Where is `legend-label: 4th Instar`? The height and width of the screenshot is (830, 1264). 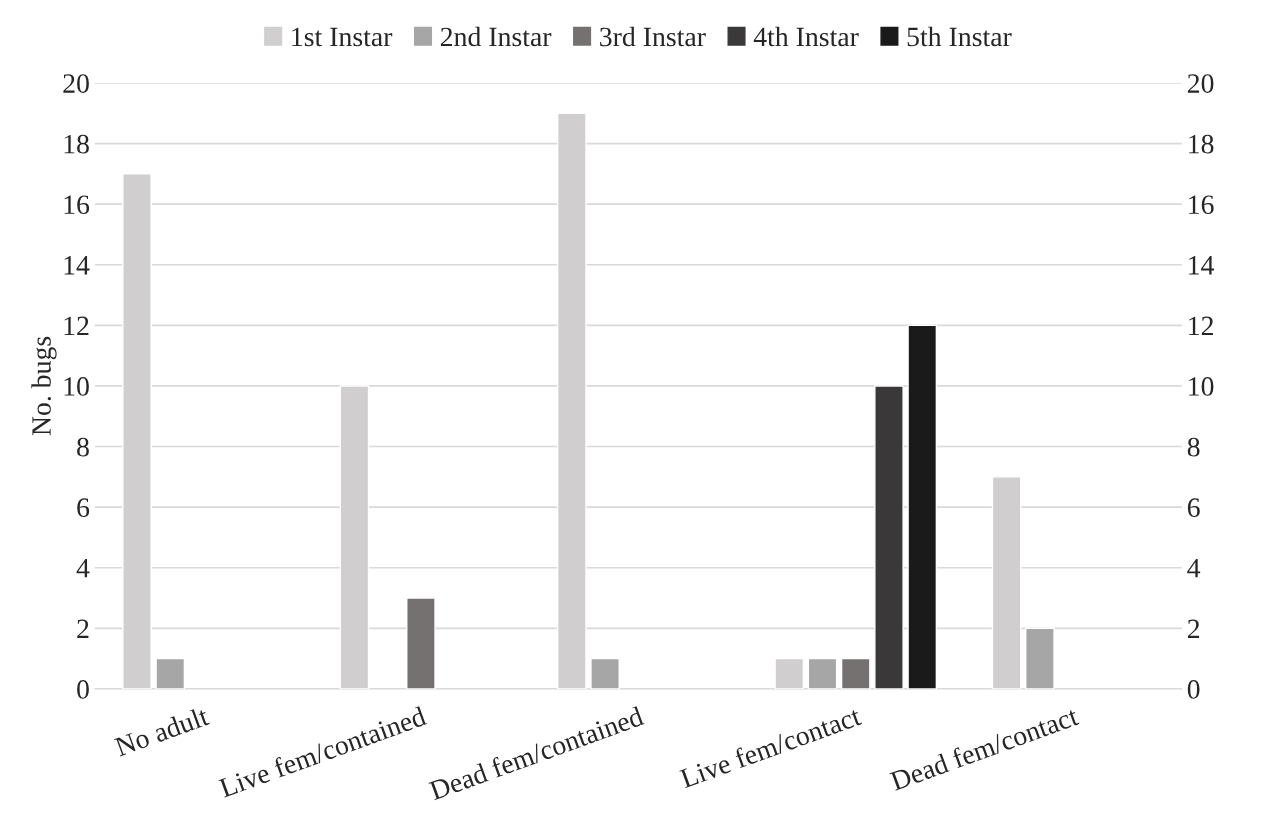 legend-label: 4th Instar is located at coordinates (806, 36).